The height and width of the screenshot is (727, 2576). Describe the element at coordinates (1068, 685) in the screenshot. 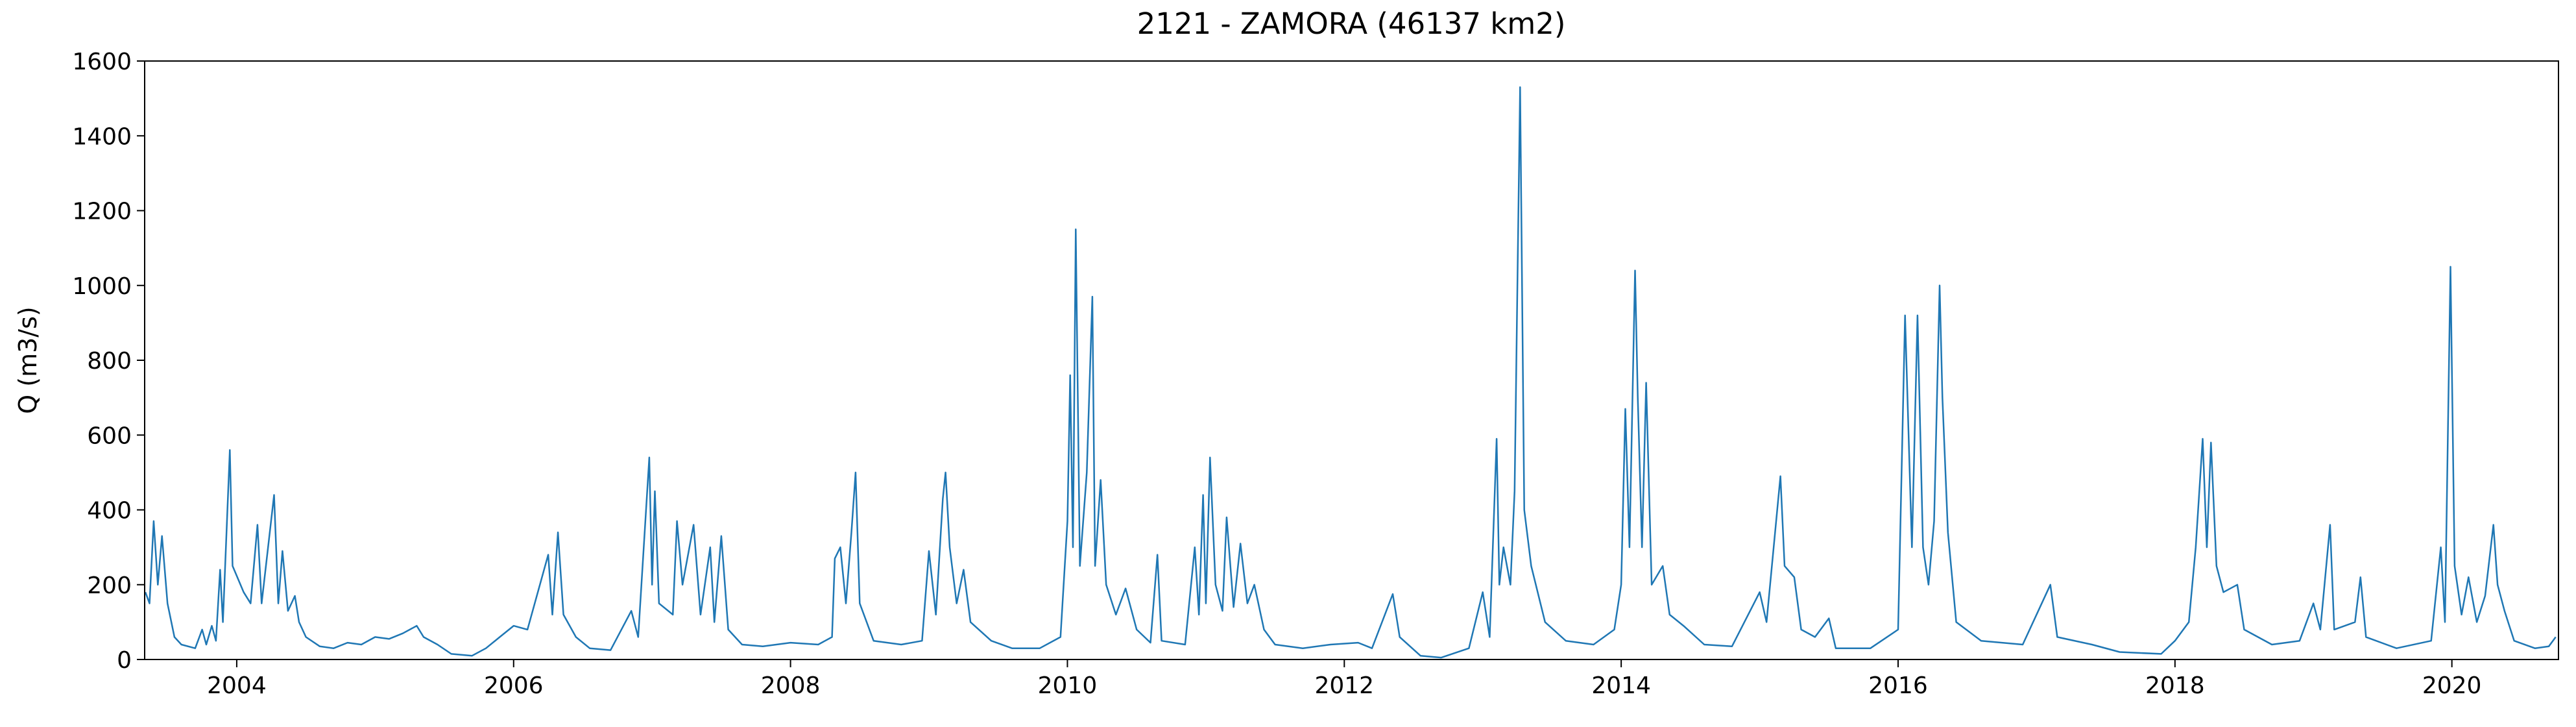

I see `x-tick-label: 2010` at that location.